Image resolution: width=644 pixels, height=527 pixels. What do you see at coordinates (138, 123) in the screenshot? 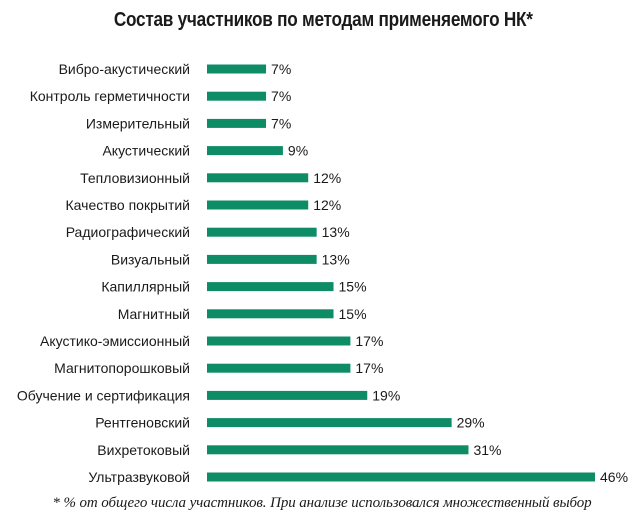
I see `category-label: Измерительный` at bounding box center [138, 123].